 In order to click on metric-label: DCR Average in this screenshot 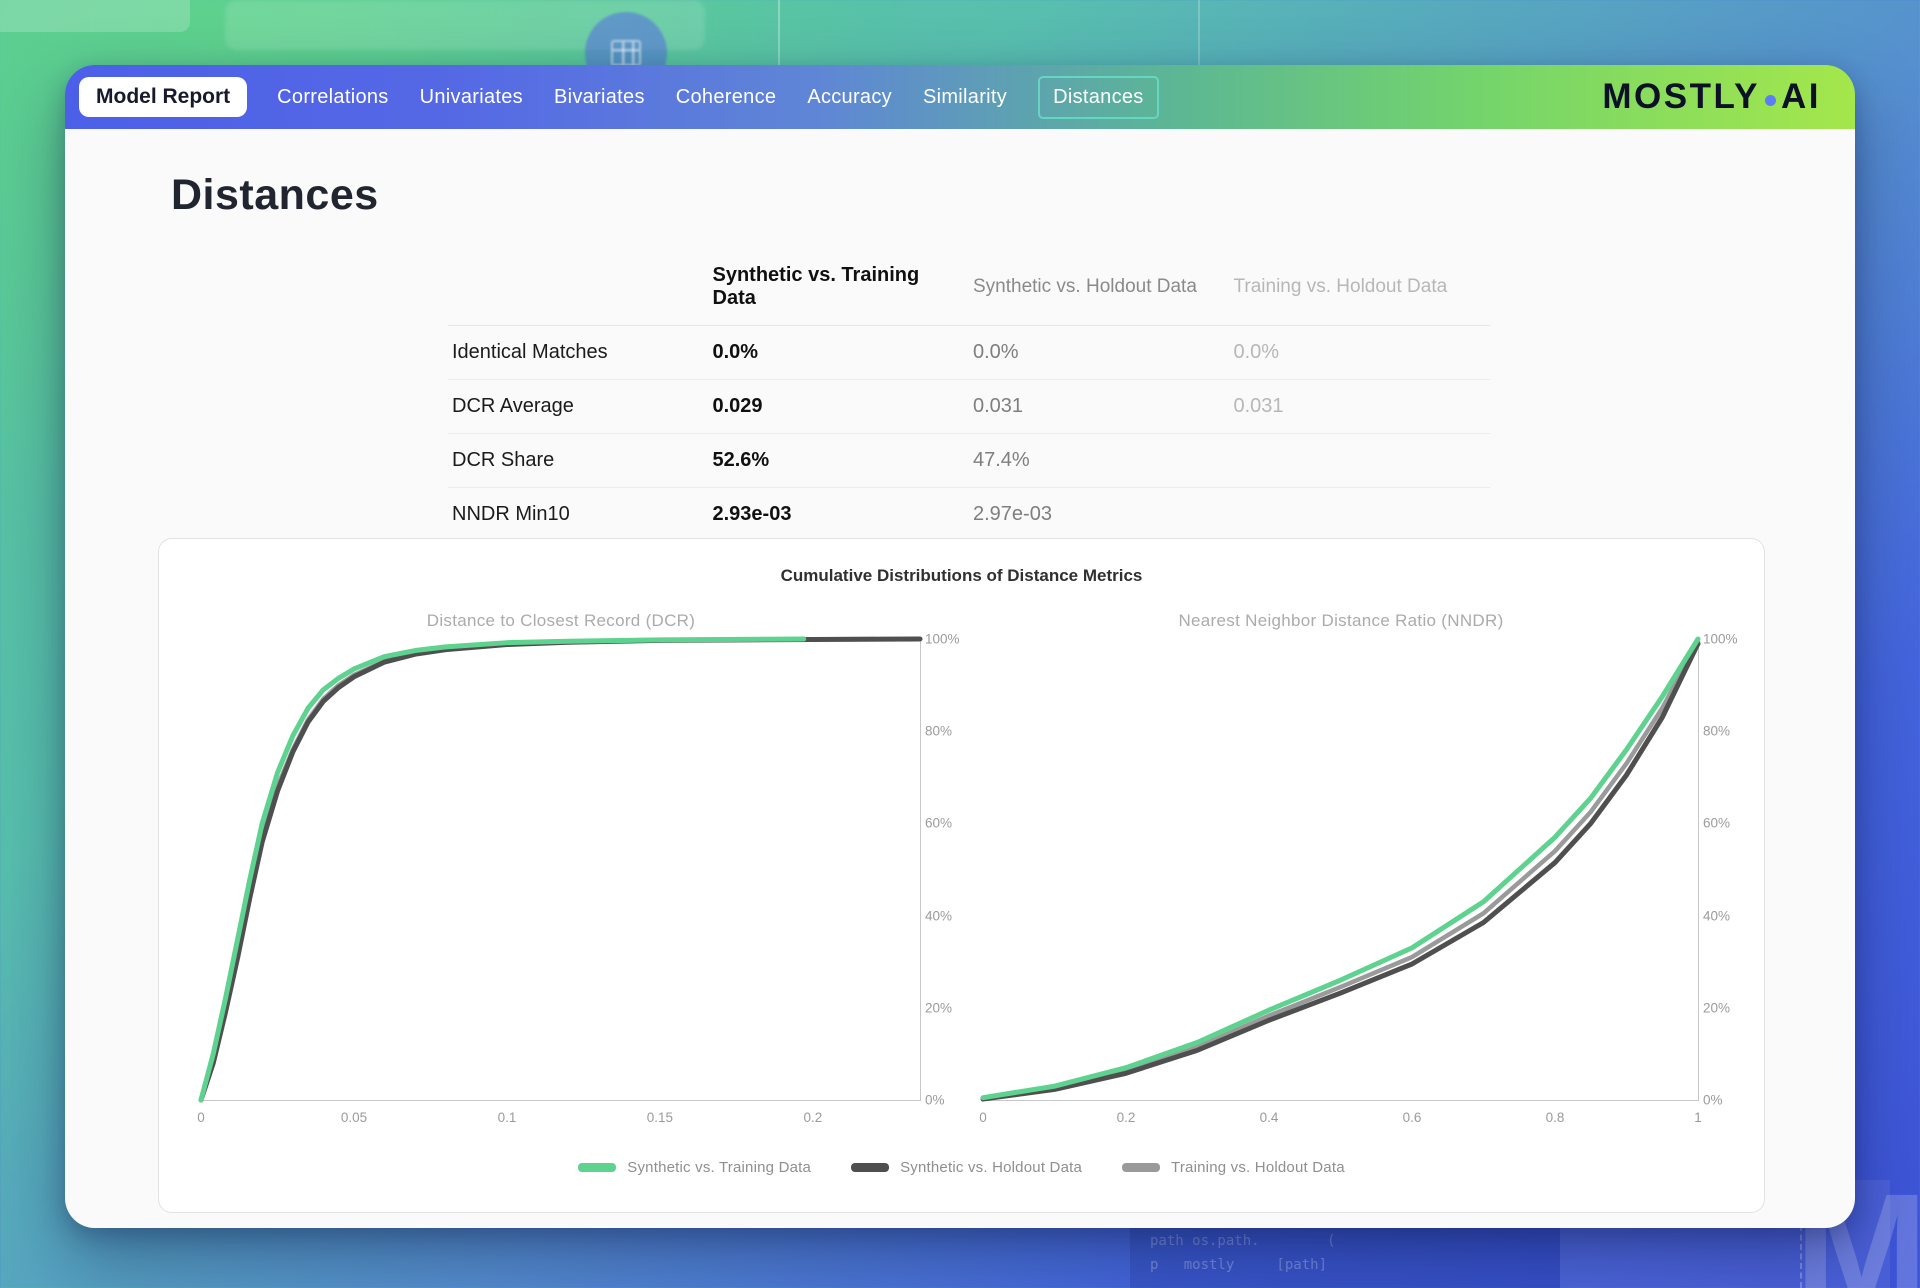, I will do `click(513, 406)`.